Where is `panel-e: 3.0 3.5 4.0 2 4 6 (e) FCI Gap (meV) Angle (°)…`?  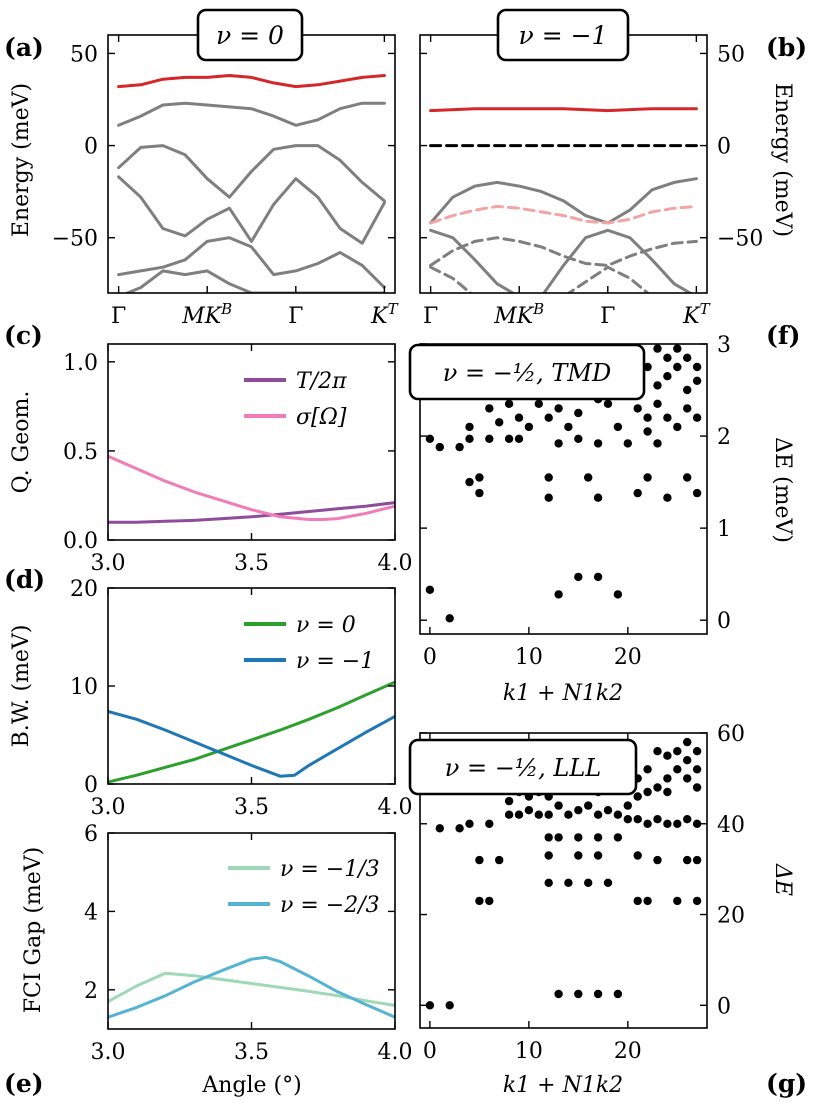
panel-e: 3.0 3.5 4.0 2 4 6 (e) FCI Gap (meV) Angle (°)… is located at coordinates (208, 960).